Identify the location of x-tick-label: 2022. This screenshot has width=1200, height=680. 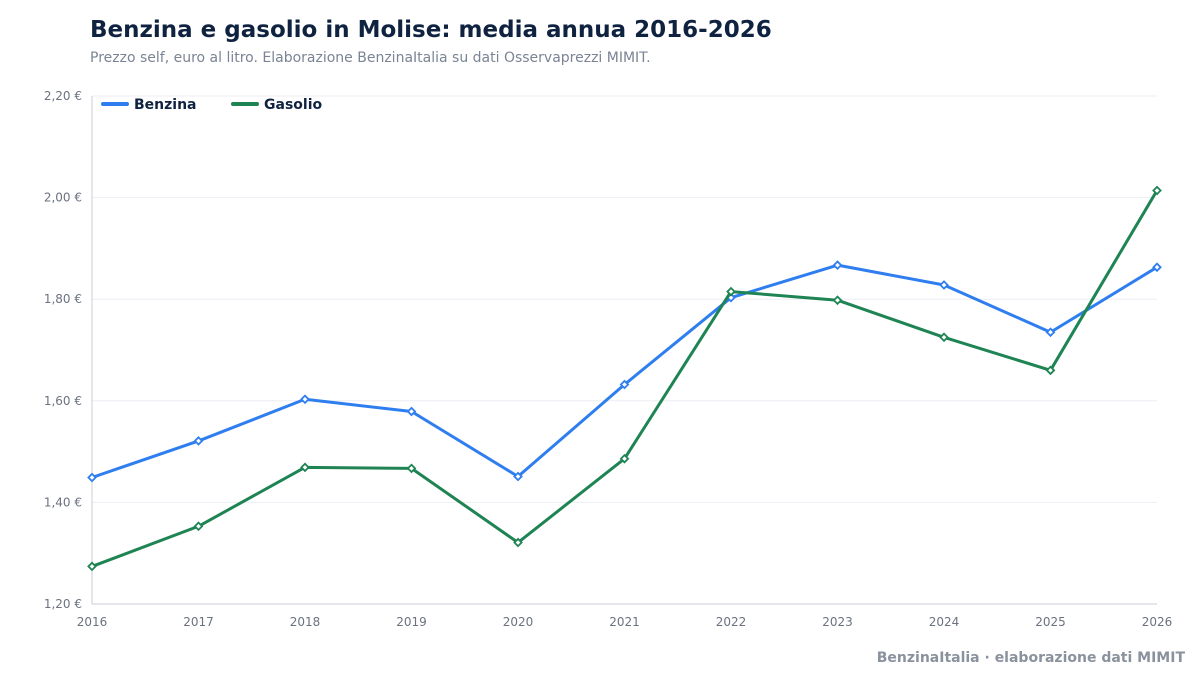
(731, 622).